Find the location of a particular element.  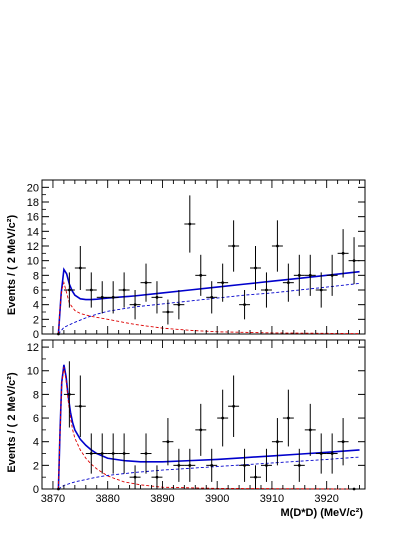

x-tick-label: 3900 is located at coordinates (217, 499).